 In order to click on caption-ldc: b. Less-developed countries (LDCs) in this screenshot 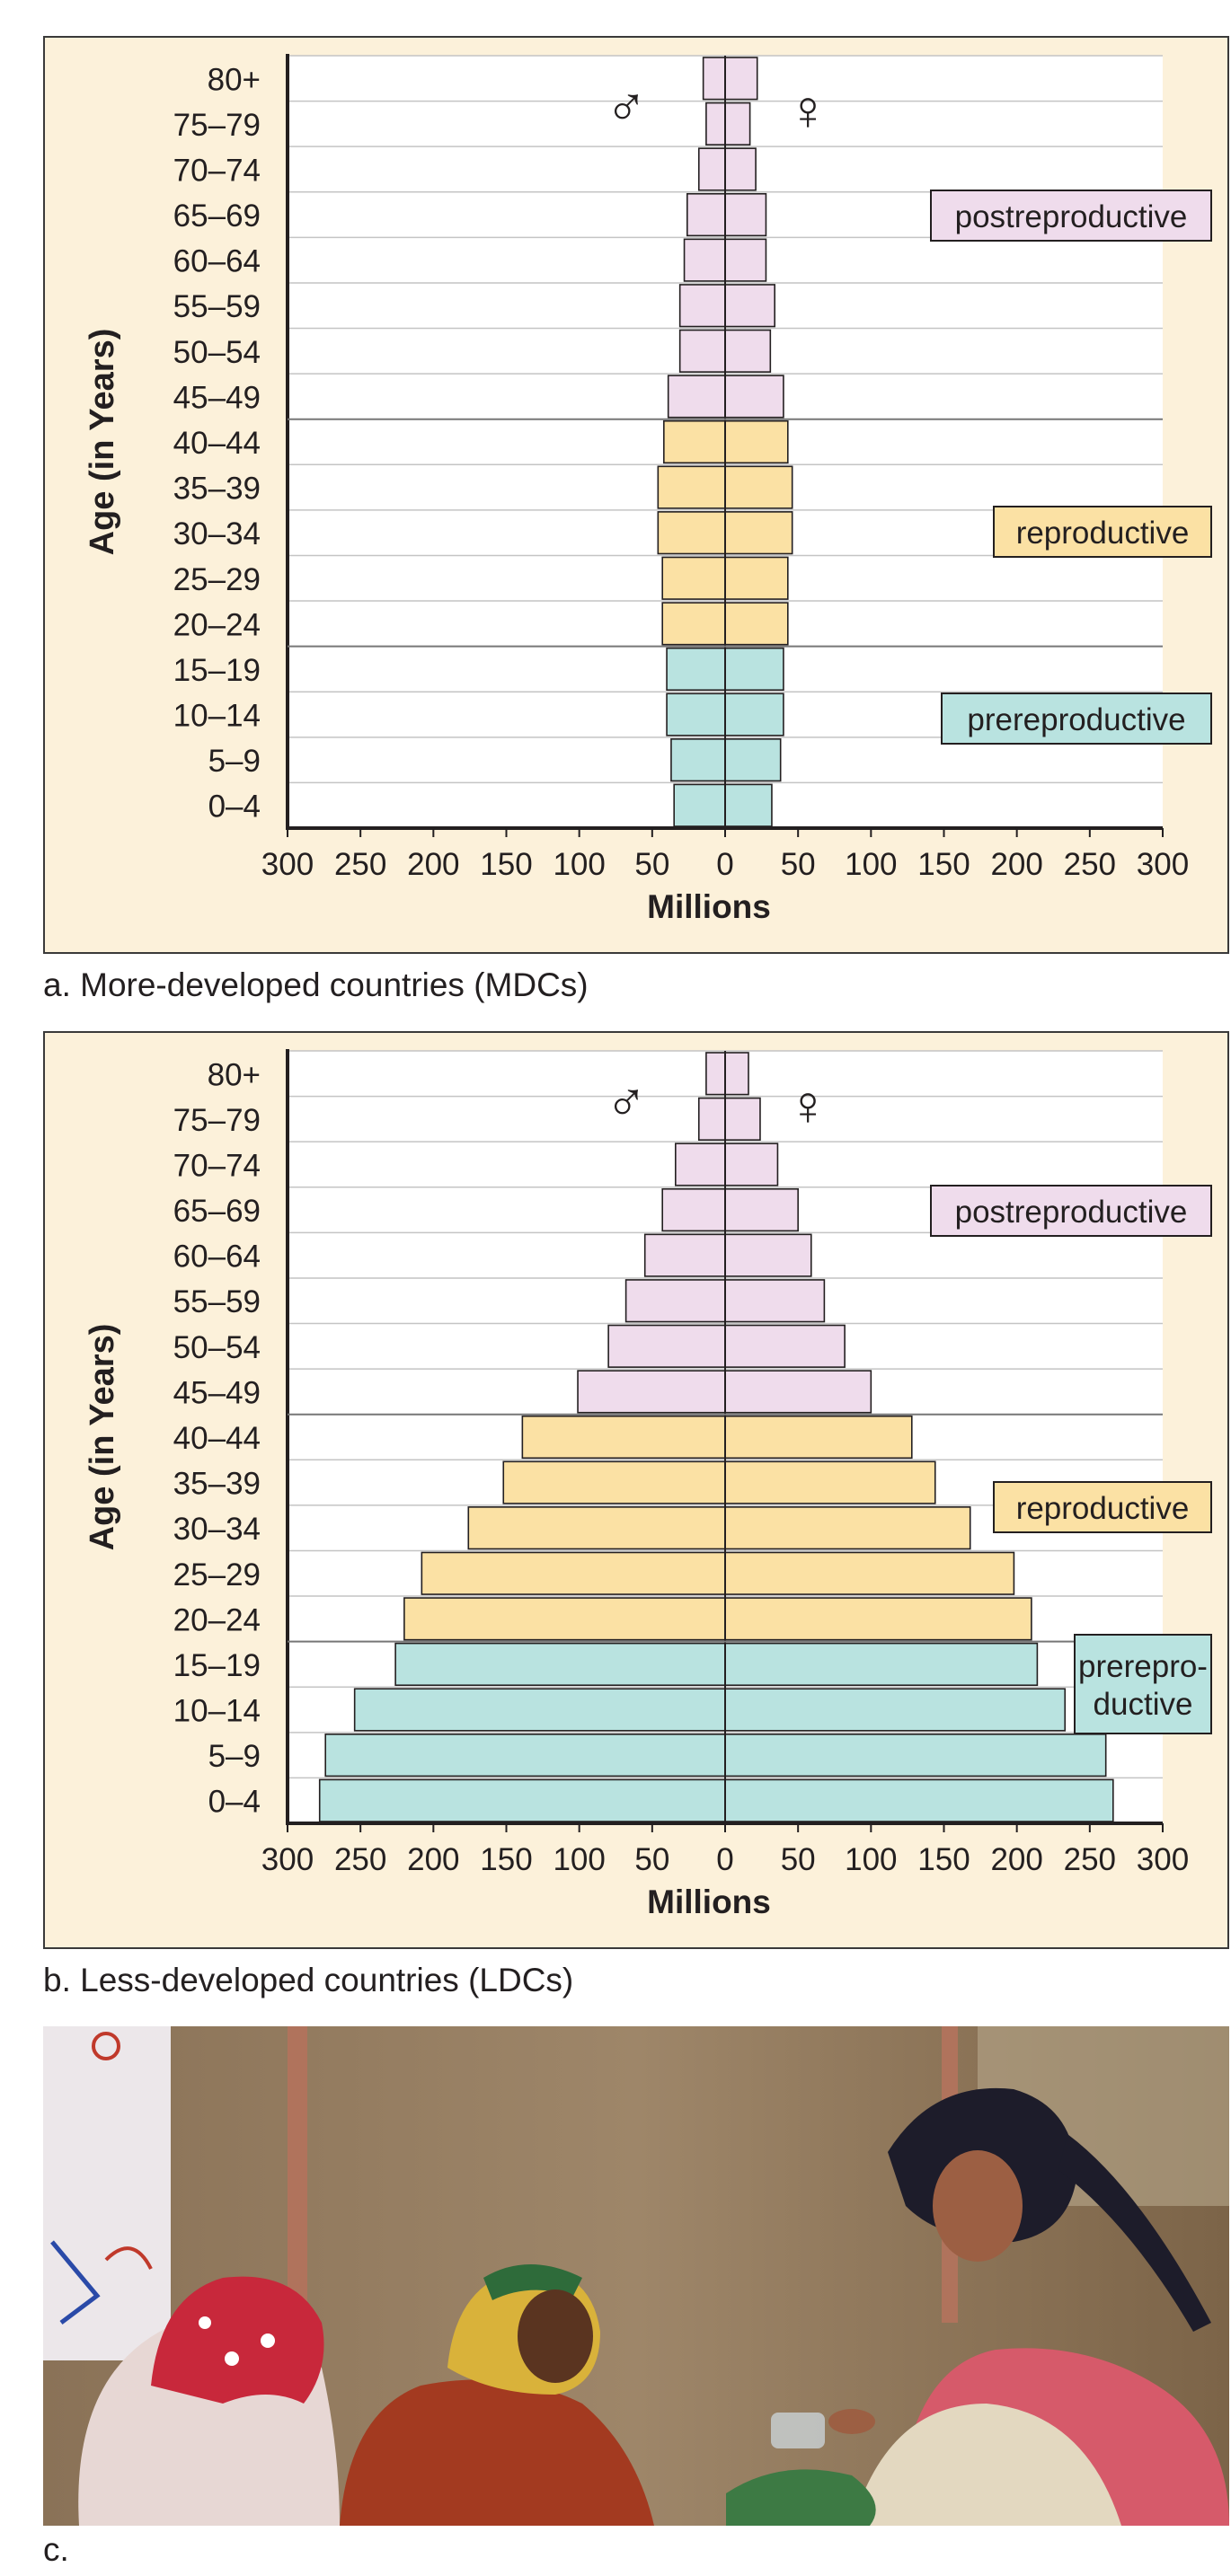, I will do `click(308, 1980)`.